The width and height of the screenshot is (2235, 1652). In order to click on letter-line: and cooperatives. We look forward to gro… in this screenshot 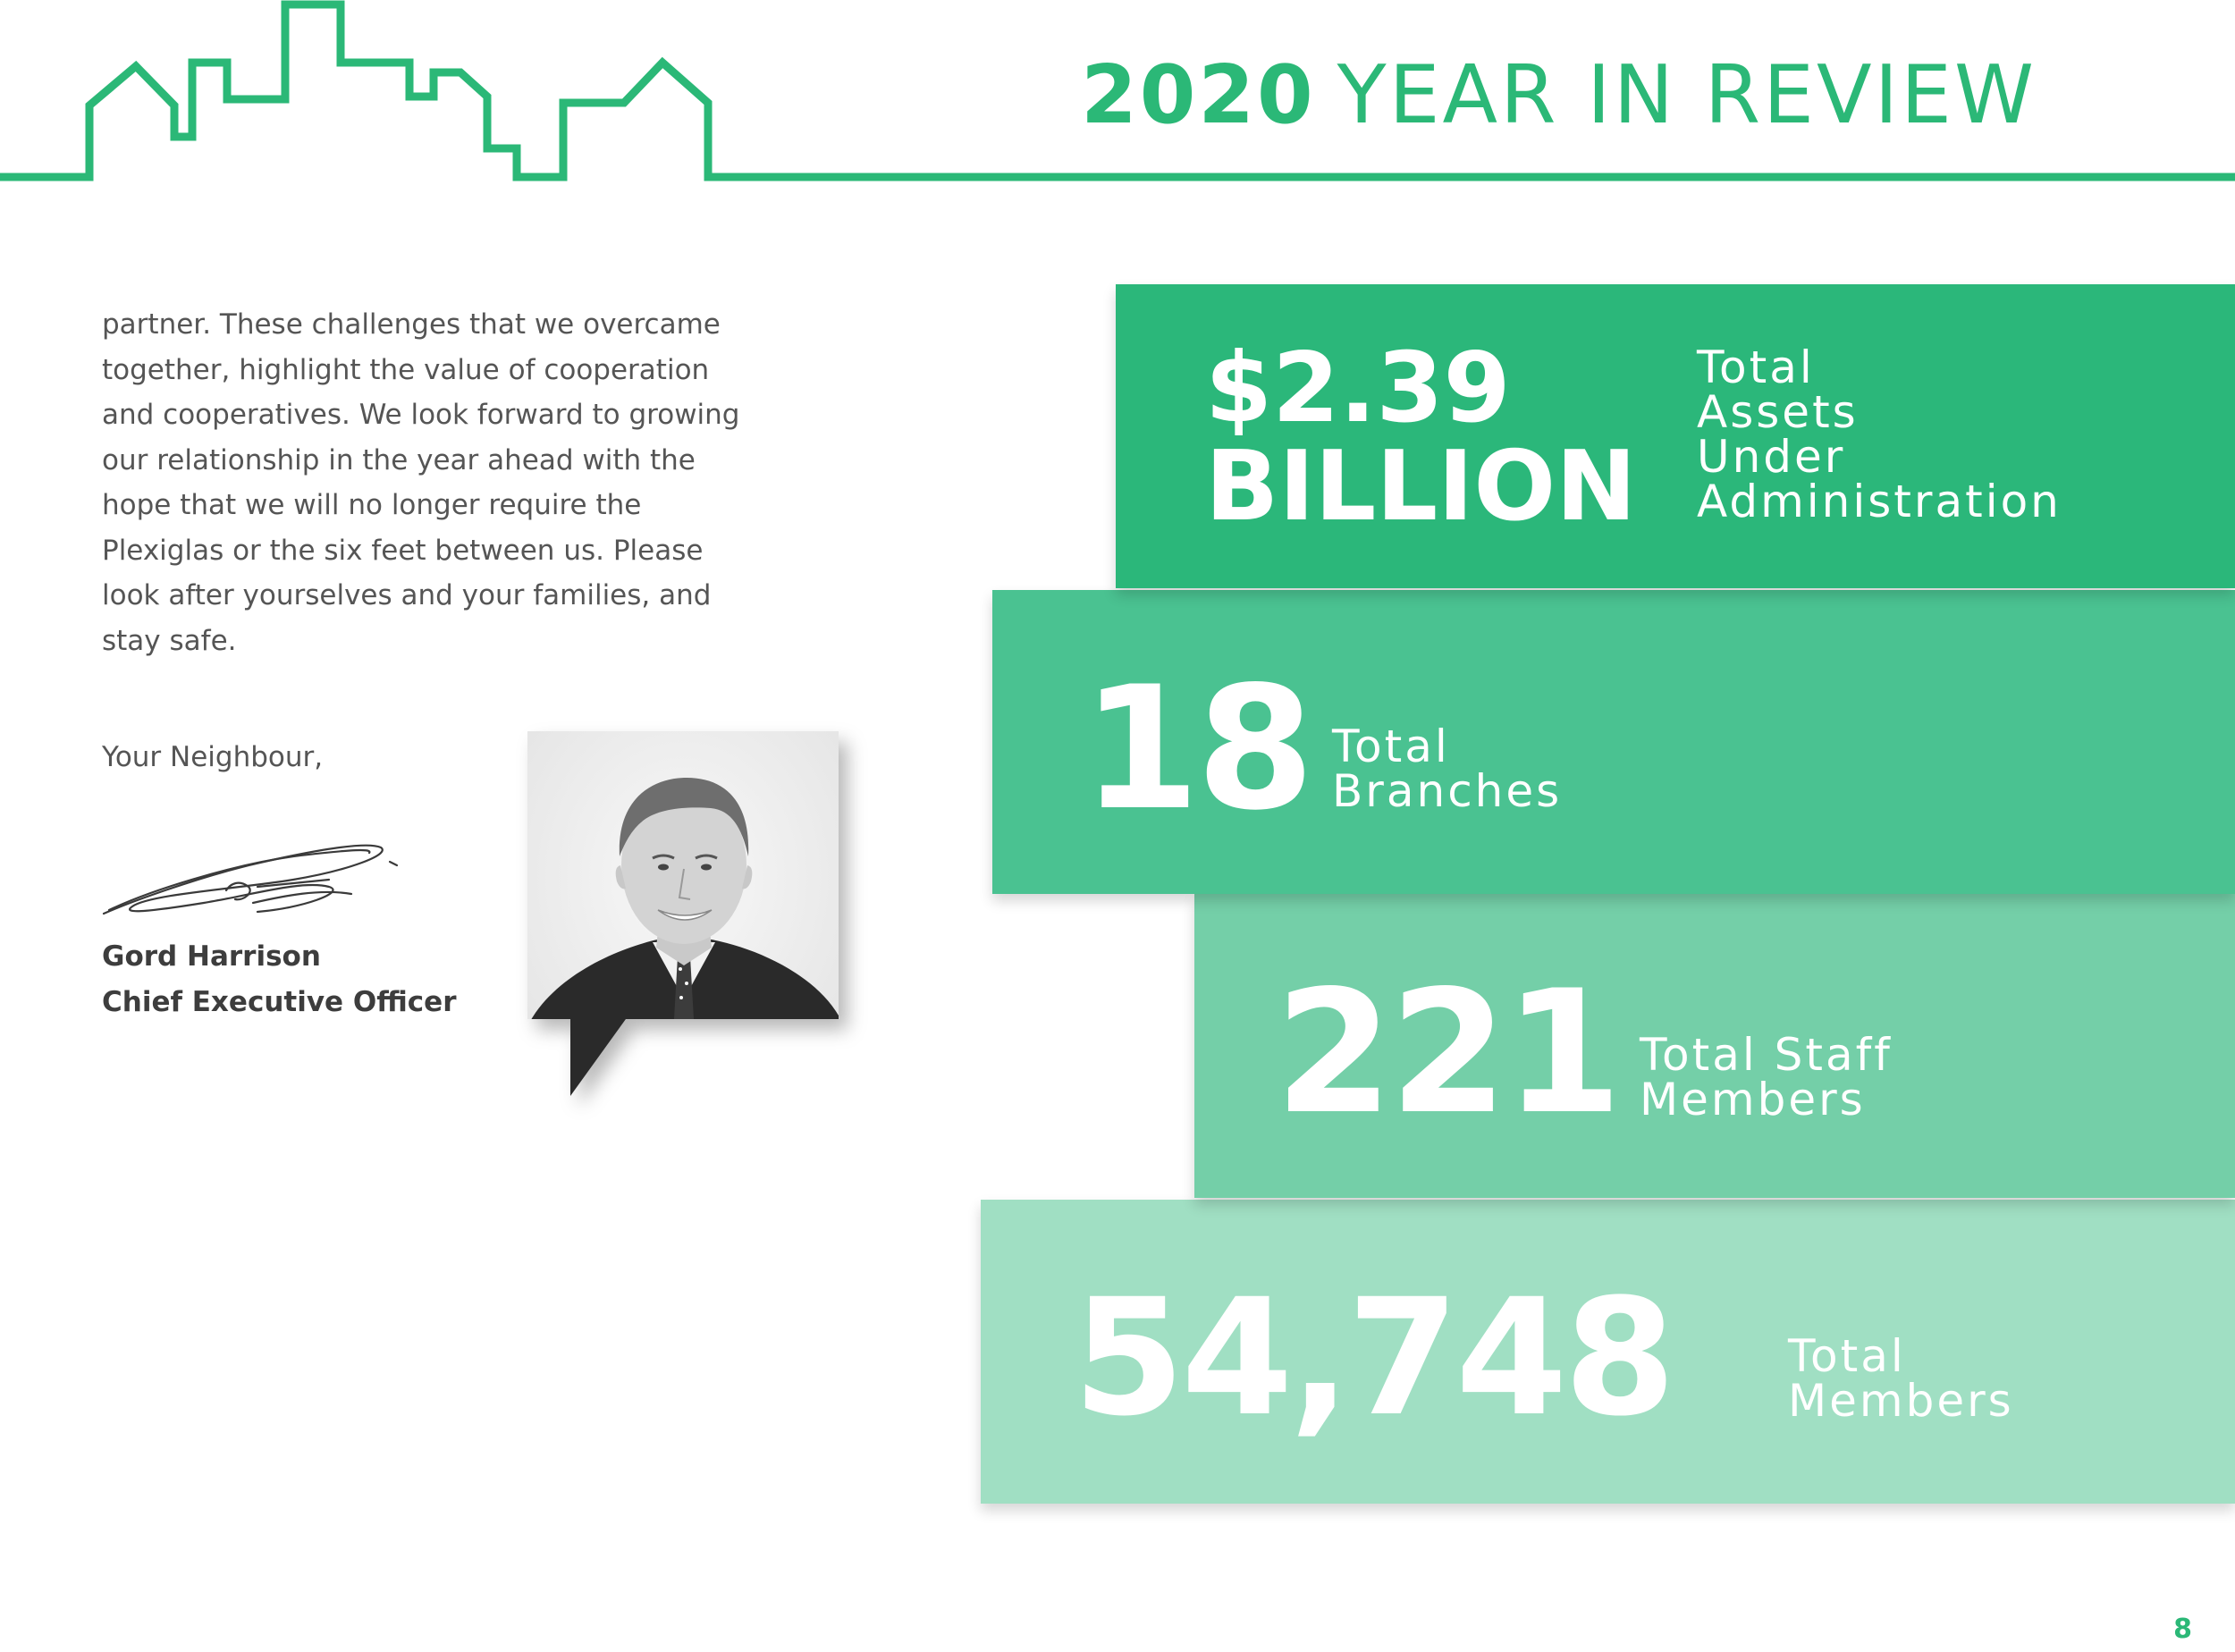, I will do `click(421, 415)`.